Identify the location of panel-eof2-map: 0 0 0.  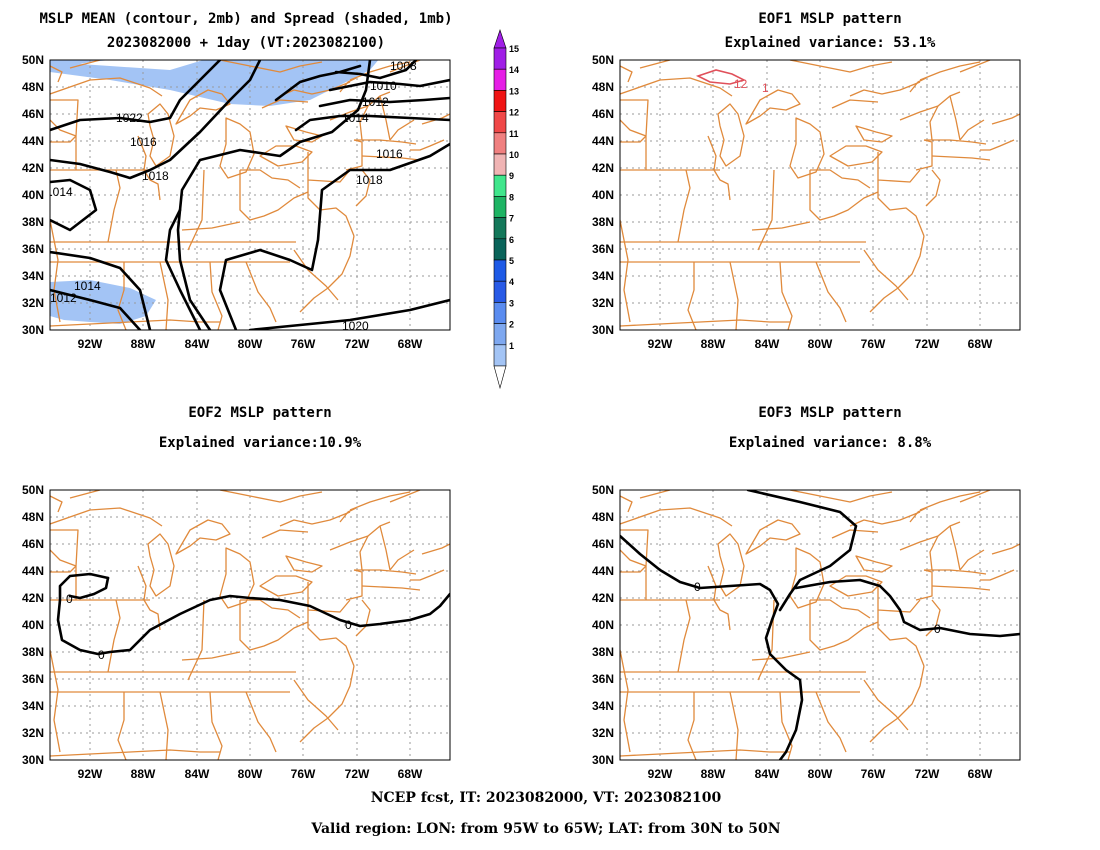
(250, 625).